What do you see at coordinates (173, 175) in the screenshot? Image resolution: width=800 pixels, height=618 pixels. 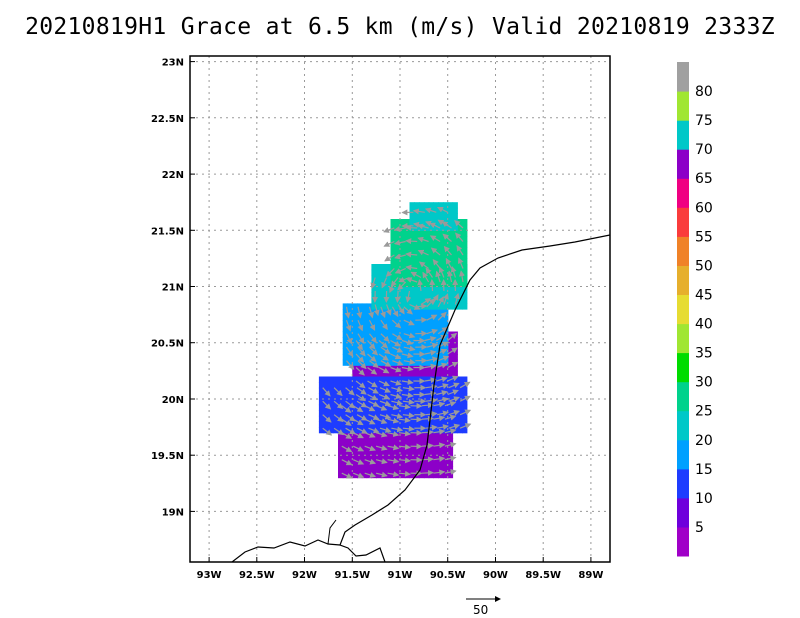 I see `lat-tick-label: 22N` at bounding box center [173, 175].